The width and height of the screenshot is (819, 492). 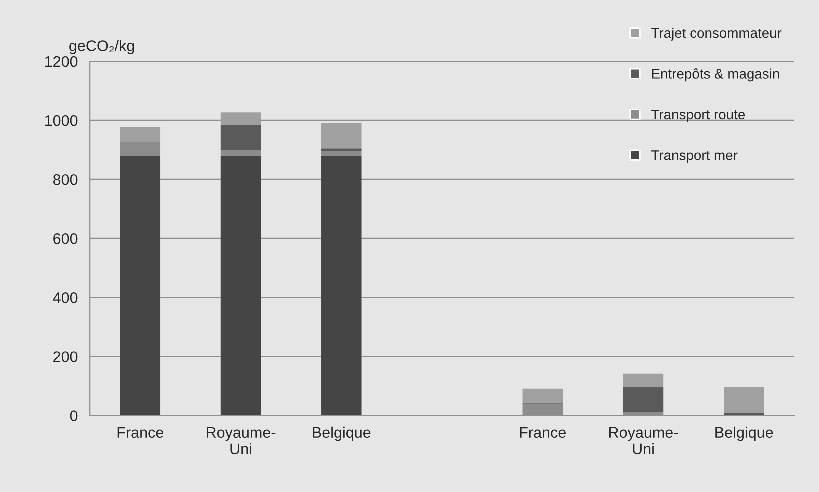 I want to click on y-tick-label: 200, so click(x=66, y=357).